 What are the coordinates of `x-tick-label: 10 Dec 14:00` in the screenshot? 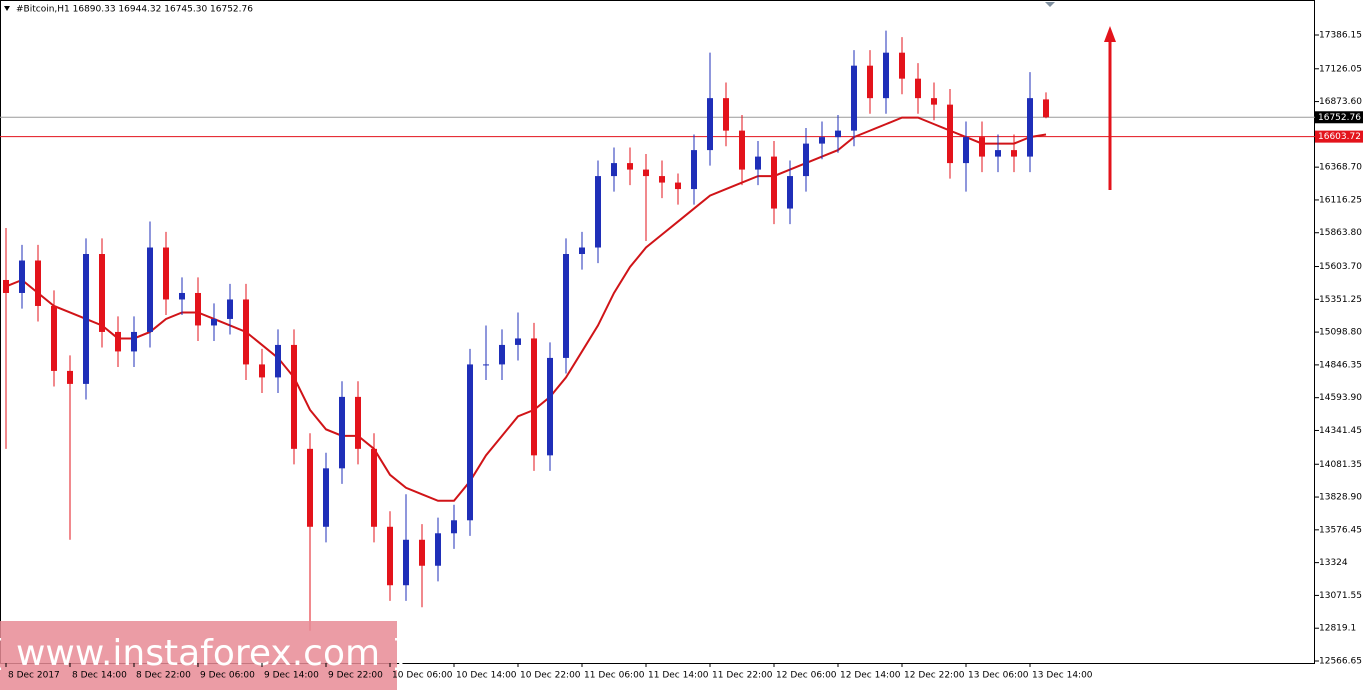 It's located at (486, 676).